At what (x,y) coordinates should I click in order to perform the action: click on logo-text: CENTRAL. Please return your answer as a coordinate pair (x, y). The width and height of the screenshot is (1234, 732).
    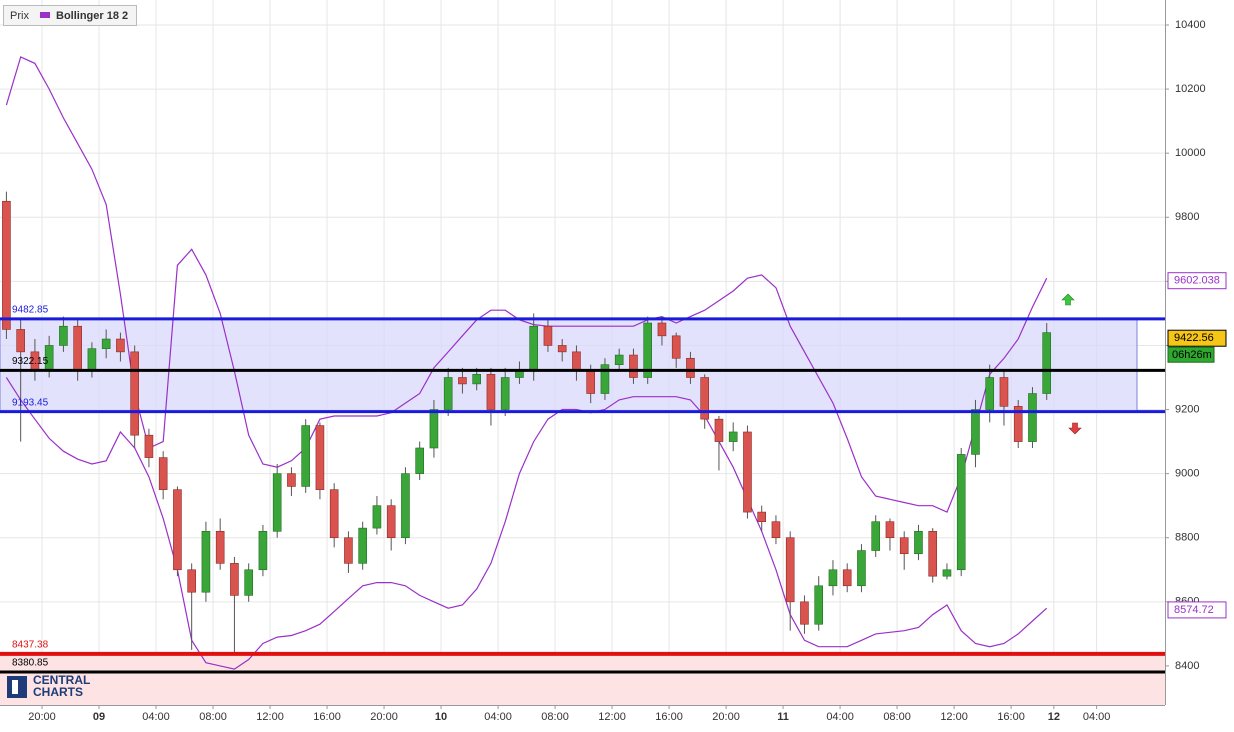
    Looking at the image, I should click on (61, 680).